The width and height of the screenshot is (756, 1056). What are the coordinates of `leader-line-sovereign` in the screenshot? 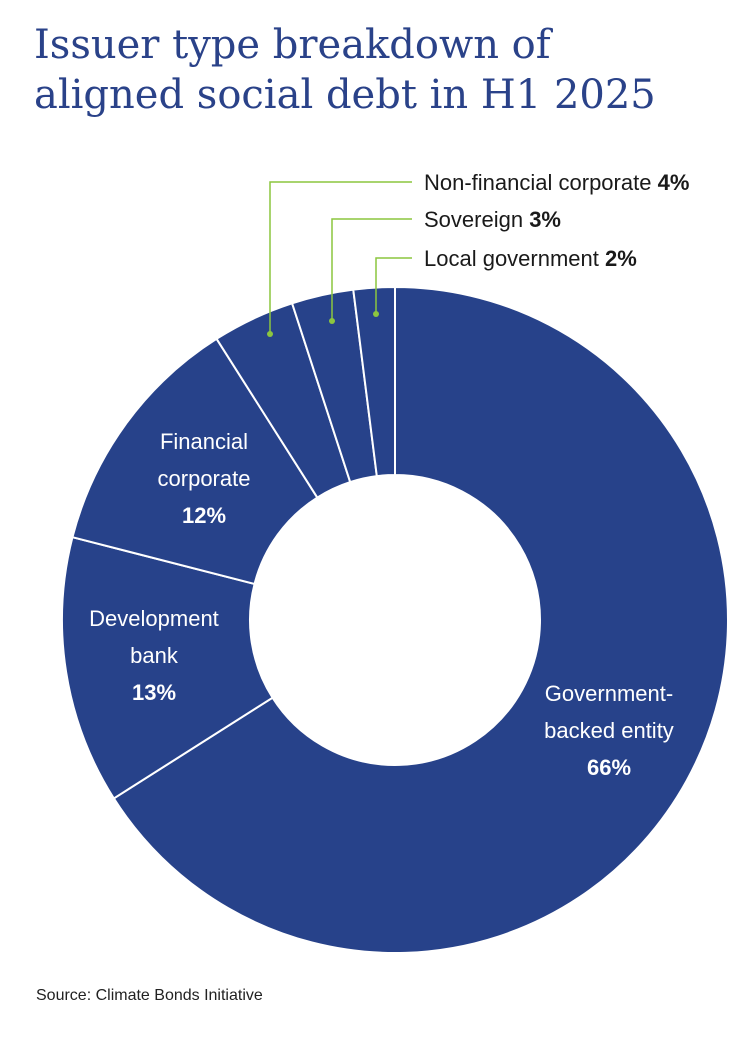 It's located at (371, 269).